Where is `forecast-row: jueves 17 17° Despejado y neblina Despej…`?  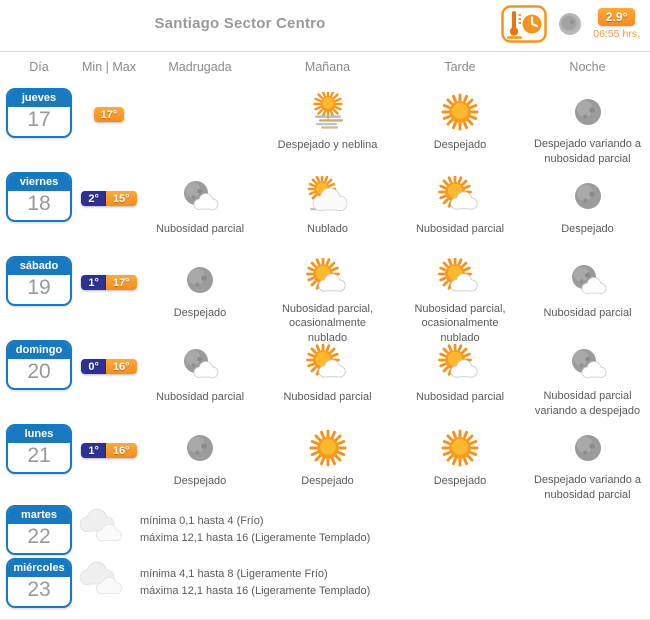
forecast-row: jueves 17 17° Despejado y neblina Despej… is located at coordinates (325, 124).